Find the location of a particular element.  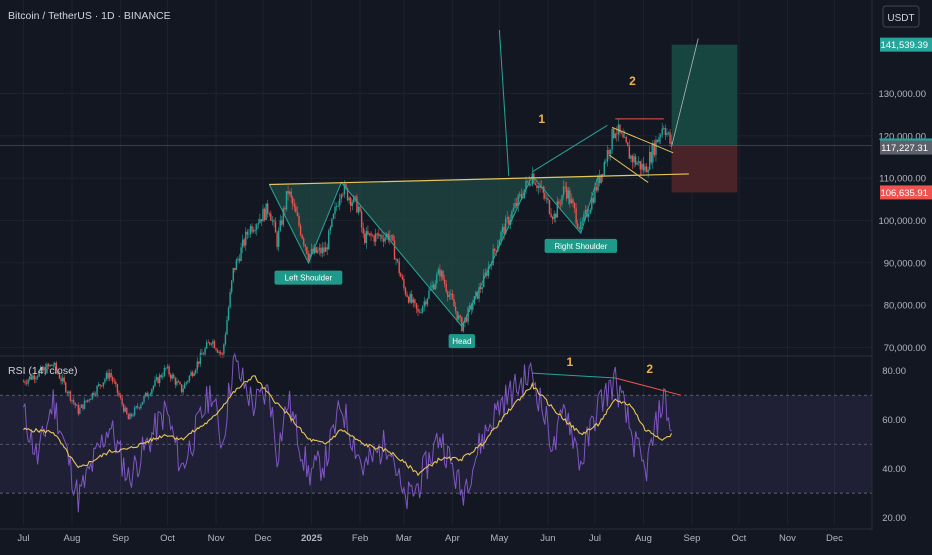

stop-zone is located at coordinates (704, 169).